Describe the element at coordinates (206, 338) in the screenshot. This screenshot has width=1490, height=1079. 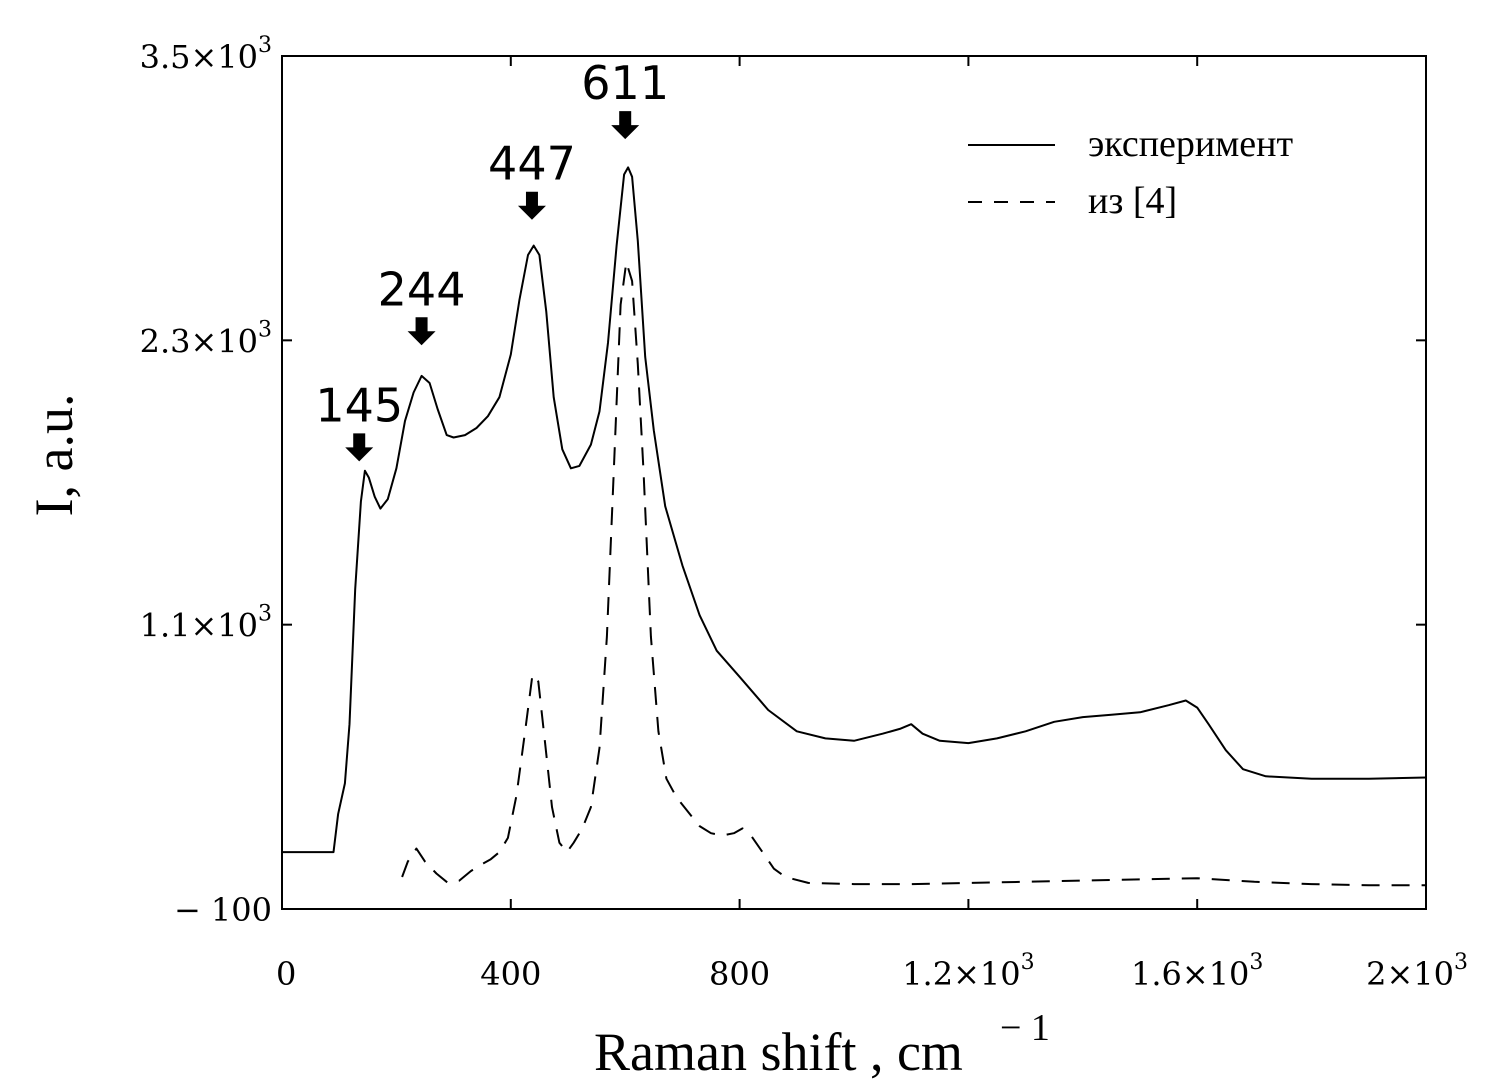
I see `y-tick-label: 2.3×10³` at that location.